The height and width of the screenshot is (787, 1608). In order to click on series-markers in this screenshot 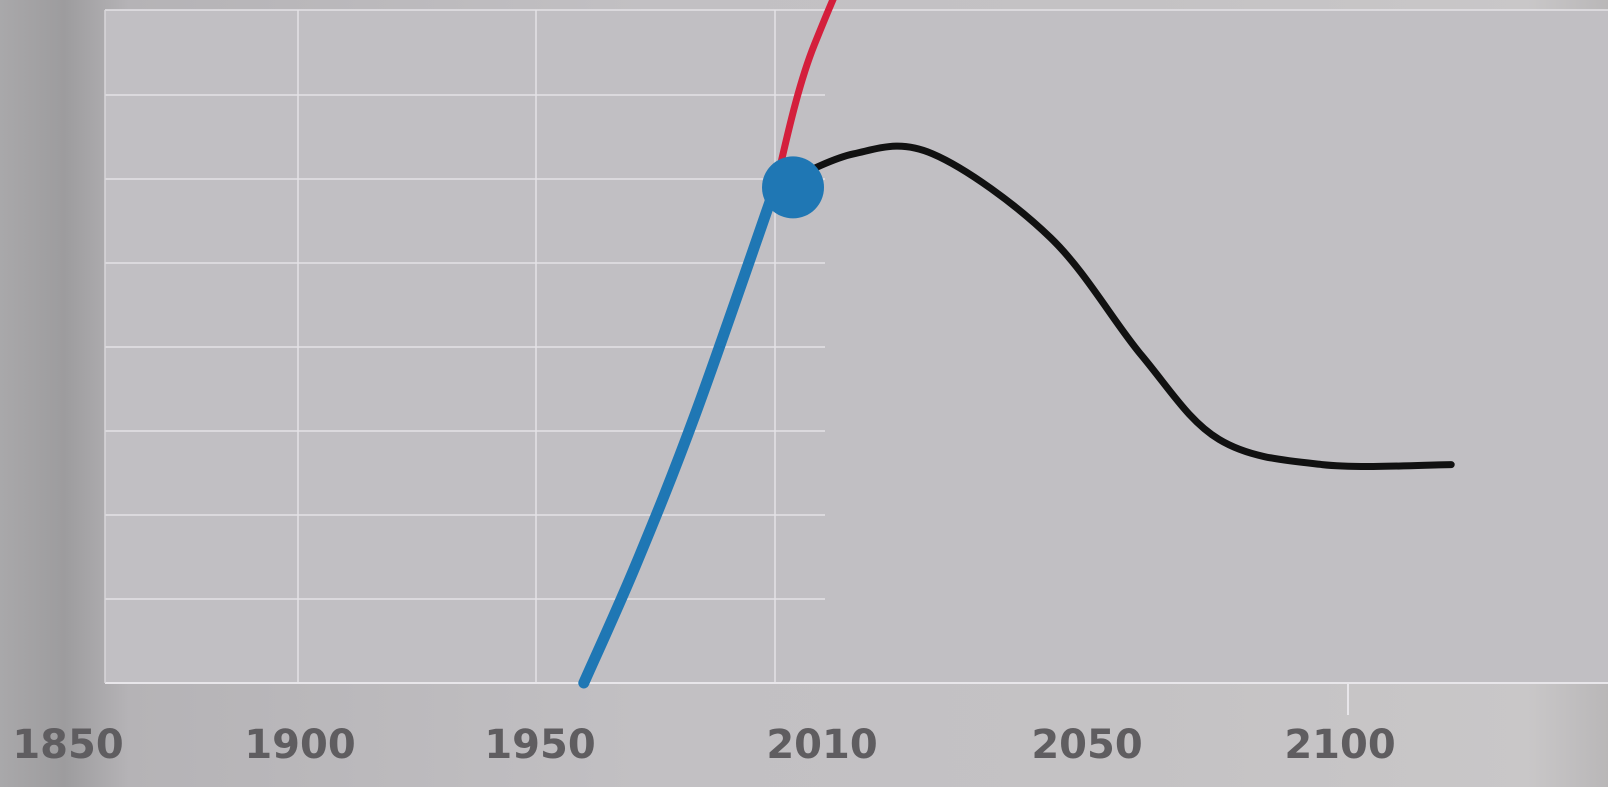, I will do `click(793, 187)`.